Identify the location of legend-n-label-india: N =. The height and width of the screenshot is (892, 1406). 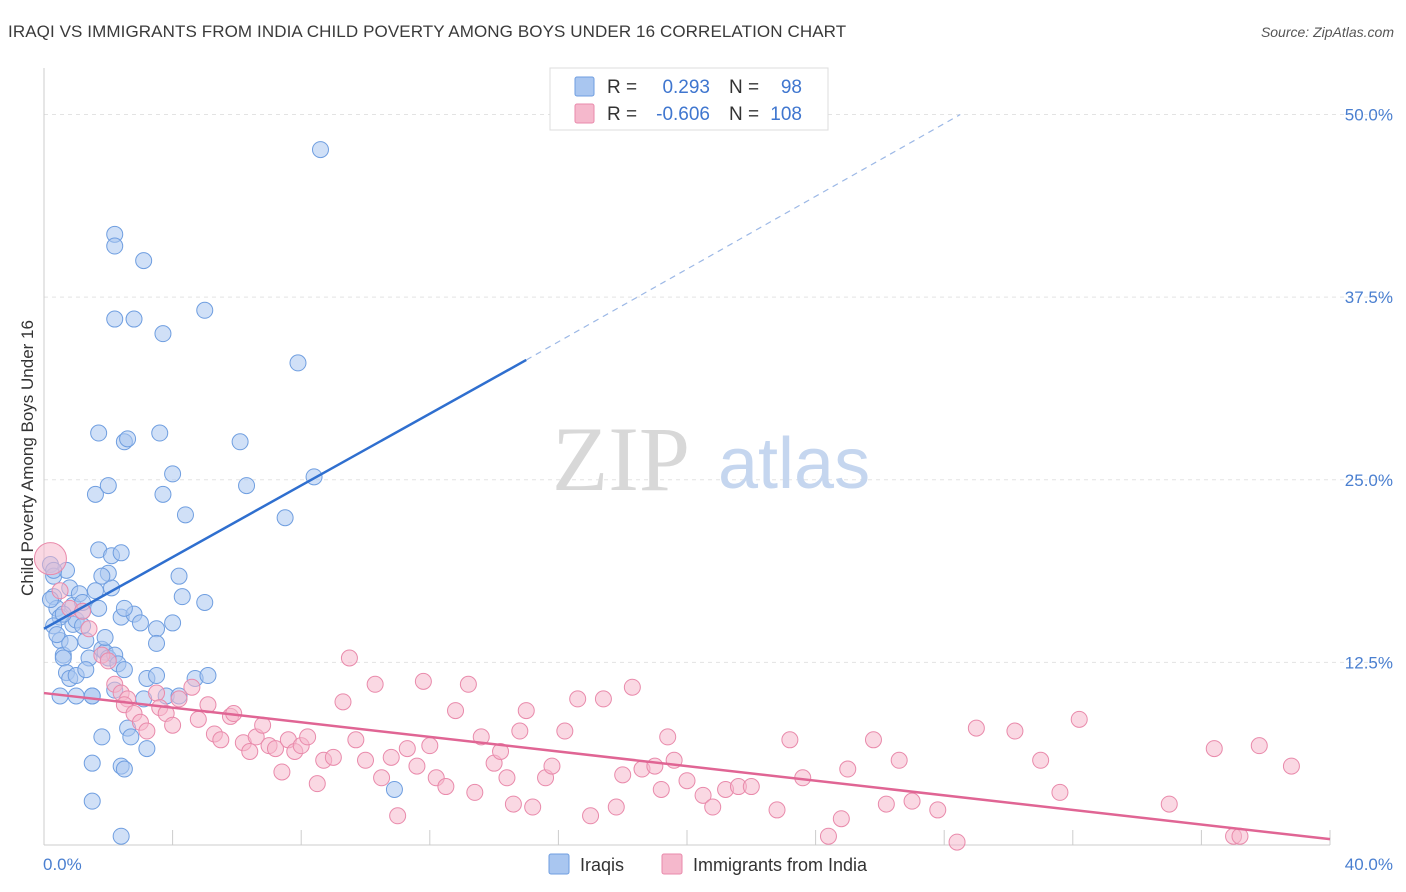
(744, 114).